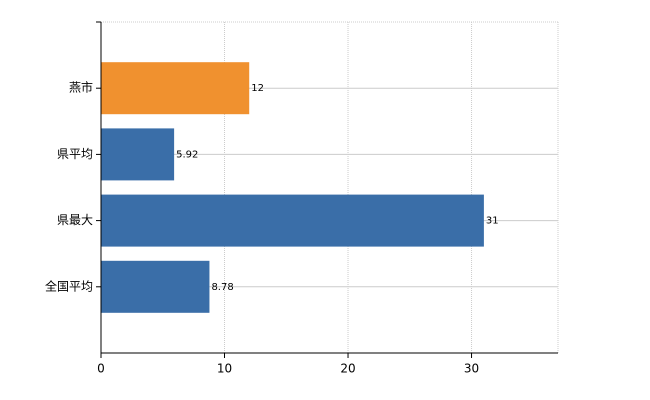  Describe the element at coordinates (492, 221) in the screenshot. I see `value-label: 31` at that location.